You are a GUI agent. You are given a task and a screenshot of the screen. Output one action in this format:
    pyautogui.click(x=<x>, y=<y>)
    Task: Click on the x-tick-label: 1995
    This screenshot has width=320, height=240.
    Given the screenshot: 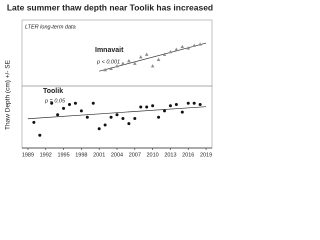 What is the action you would take?
    pyautogui.click(x=63, y=155)
    